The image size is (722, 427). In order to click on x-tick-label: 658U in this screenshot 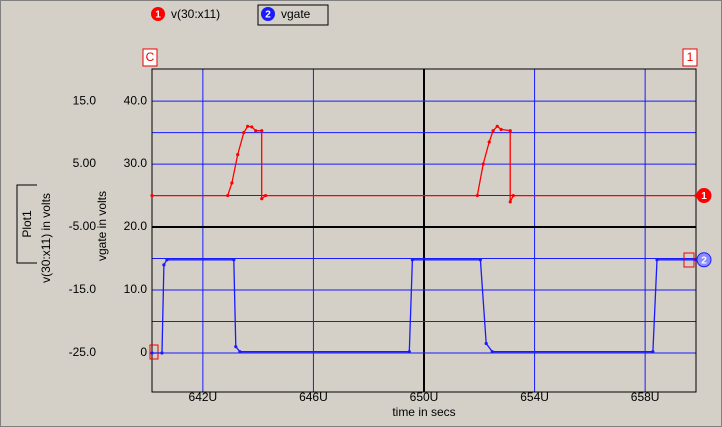, I will do `click(645, 397)`.